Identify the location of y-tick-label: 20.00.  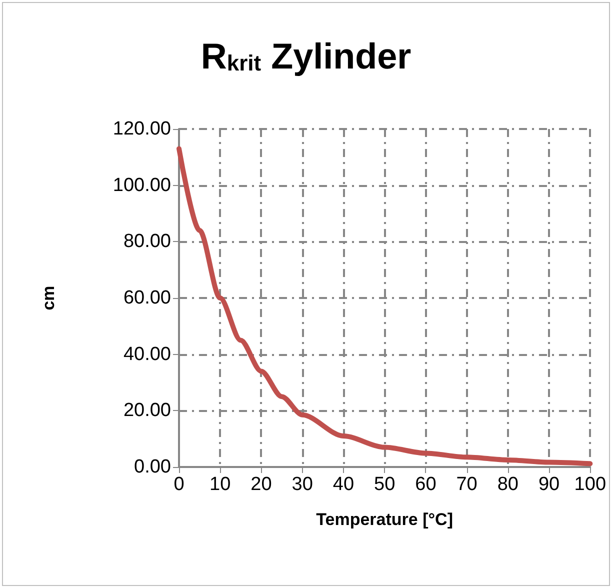
(147, 411).